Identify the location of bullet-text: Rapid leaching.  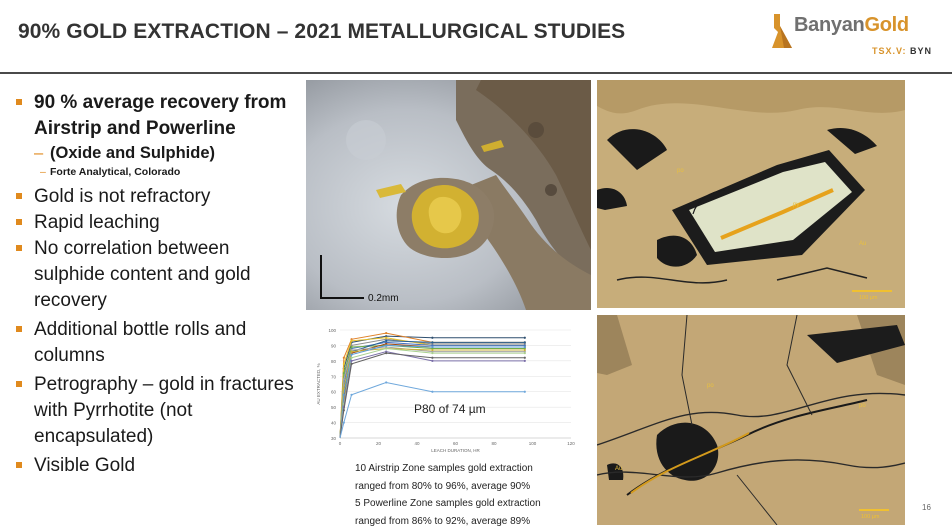
(97, 222).